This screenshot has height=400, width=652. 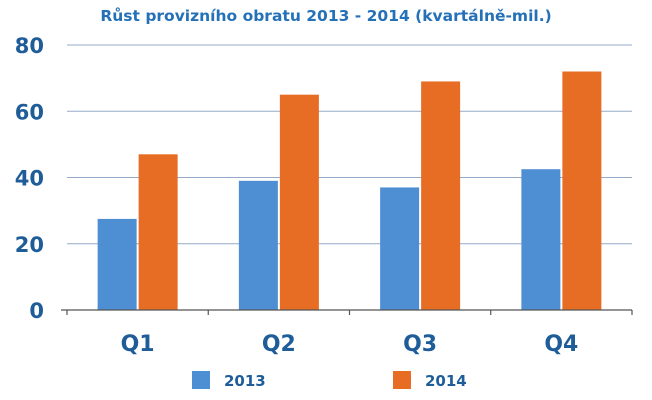 I want to click on x-tick-label-Q2: Q2, so click(x=279, y=344).